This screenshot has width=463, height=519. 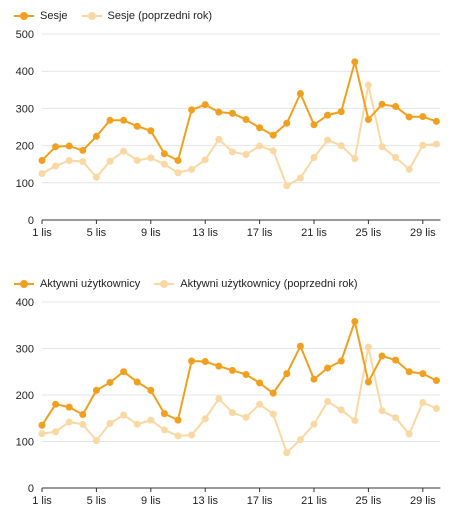 What do you see at coordinates (256, 284) in the screenshot?
I see `legend-item-previous: Aktywni użytkownicy (poprzedni rok)` at bounding box center [256, 284].